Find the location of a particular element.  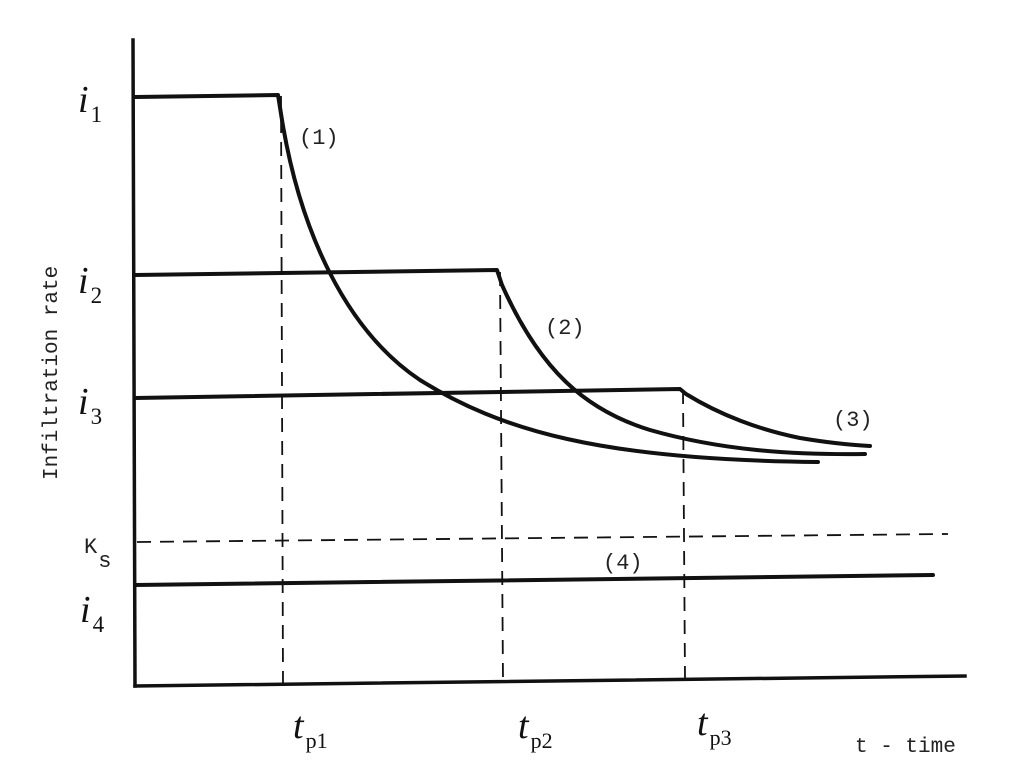

y-axis-label: Infiltration rate is located at coordinates (52, 373).